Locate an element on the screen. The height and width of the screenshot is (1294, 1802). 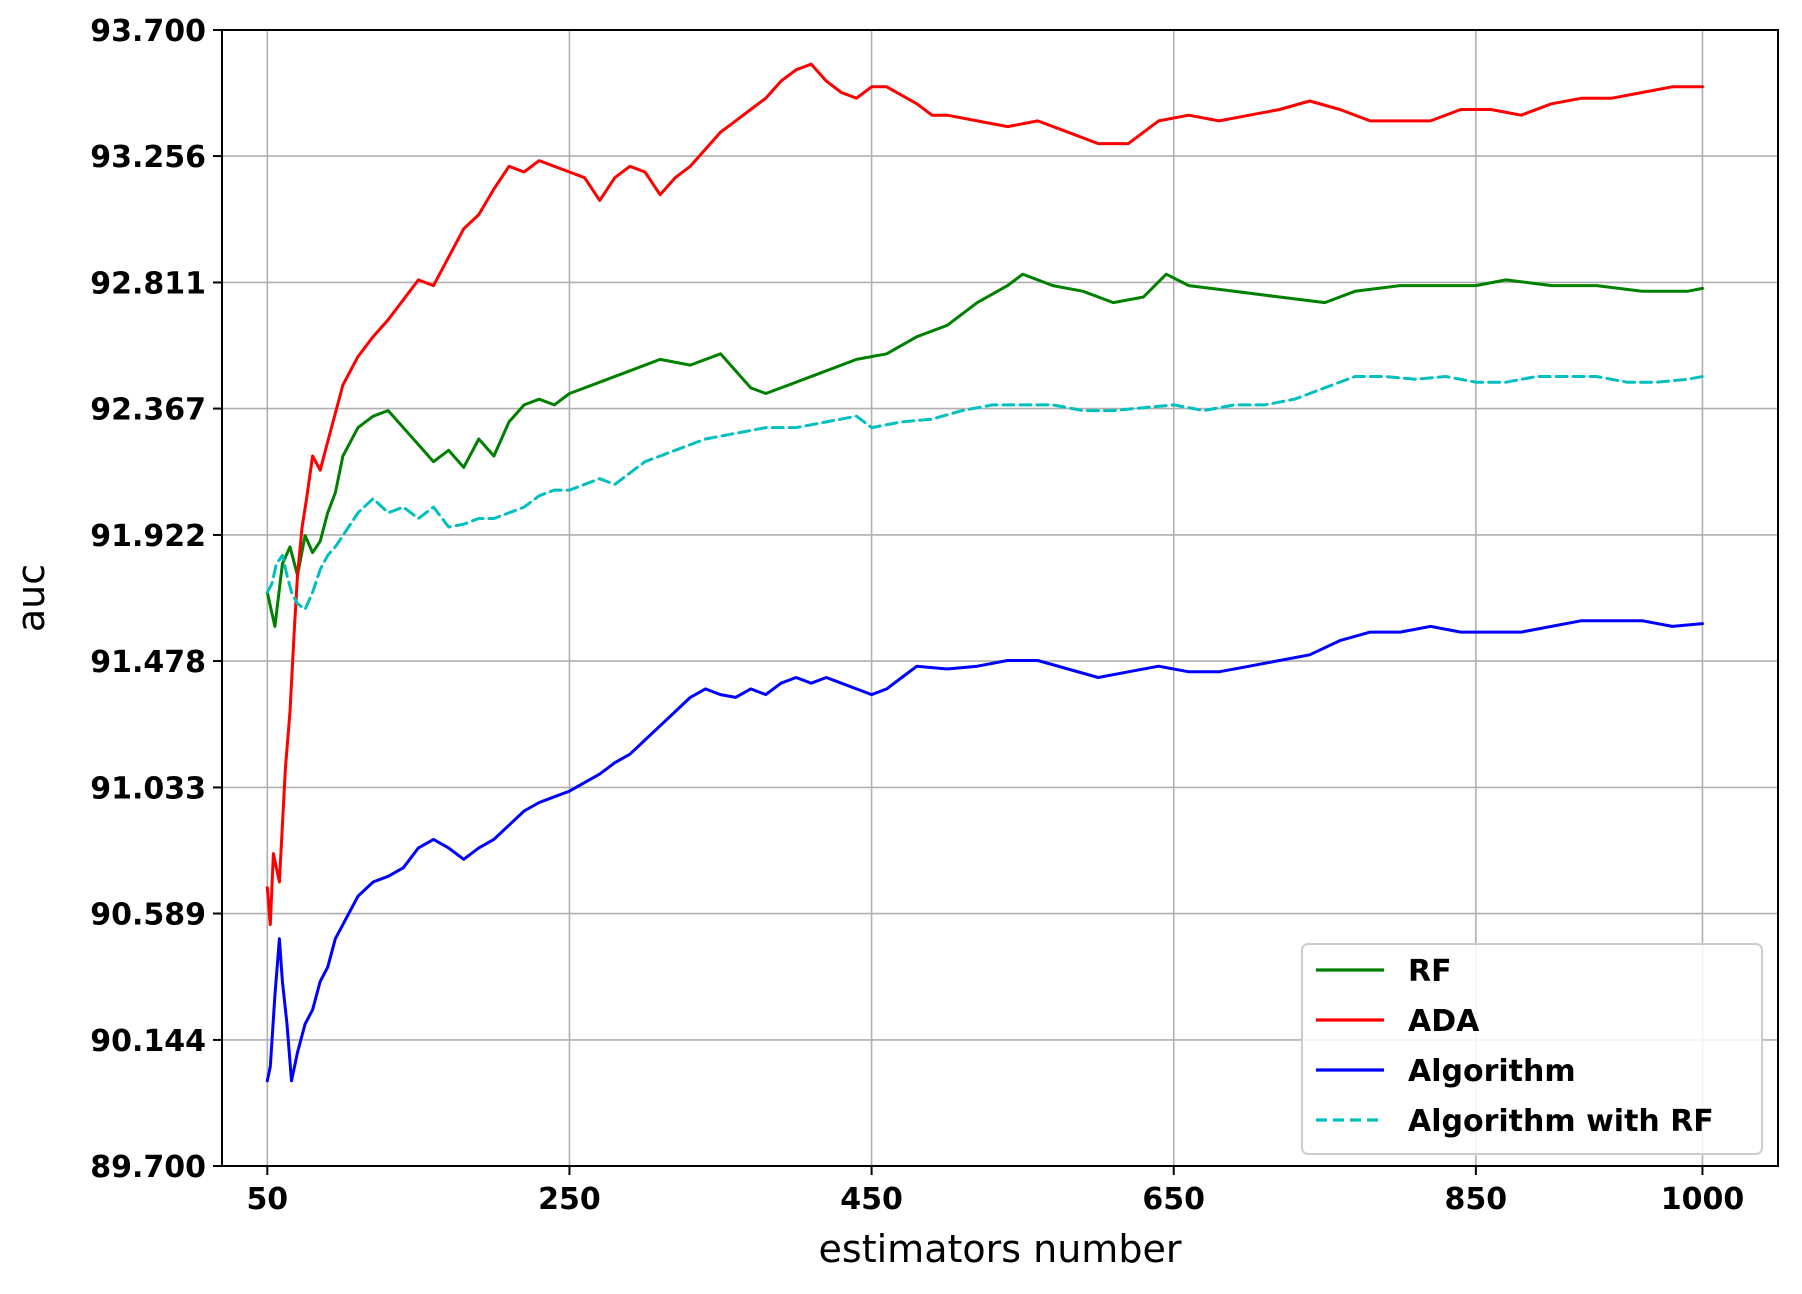
y-tick-label: 92.367 is located at coordinates (148, 410).